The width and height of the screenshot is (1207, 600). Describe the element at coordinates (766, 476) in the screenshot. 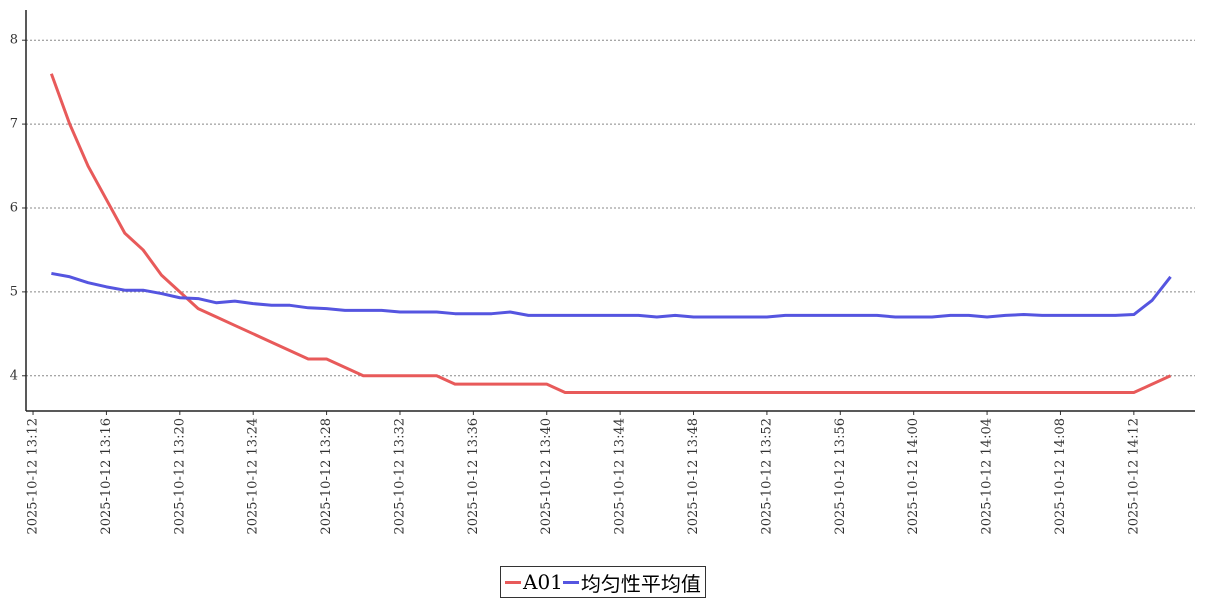

I see `x-tick-label: 2025-10-12 13:52` at that location.